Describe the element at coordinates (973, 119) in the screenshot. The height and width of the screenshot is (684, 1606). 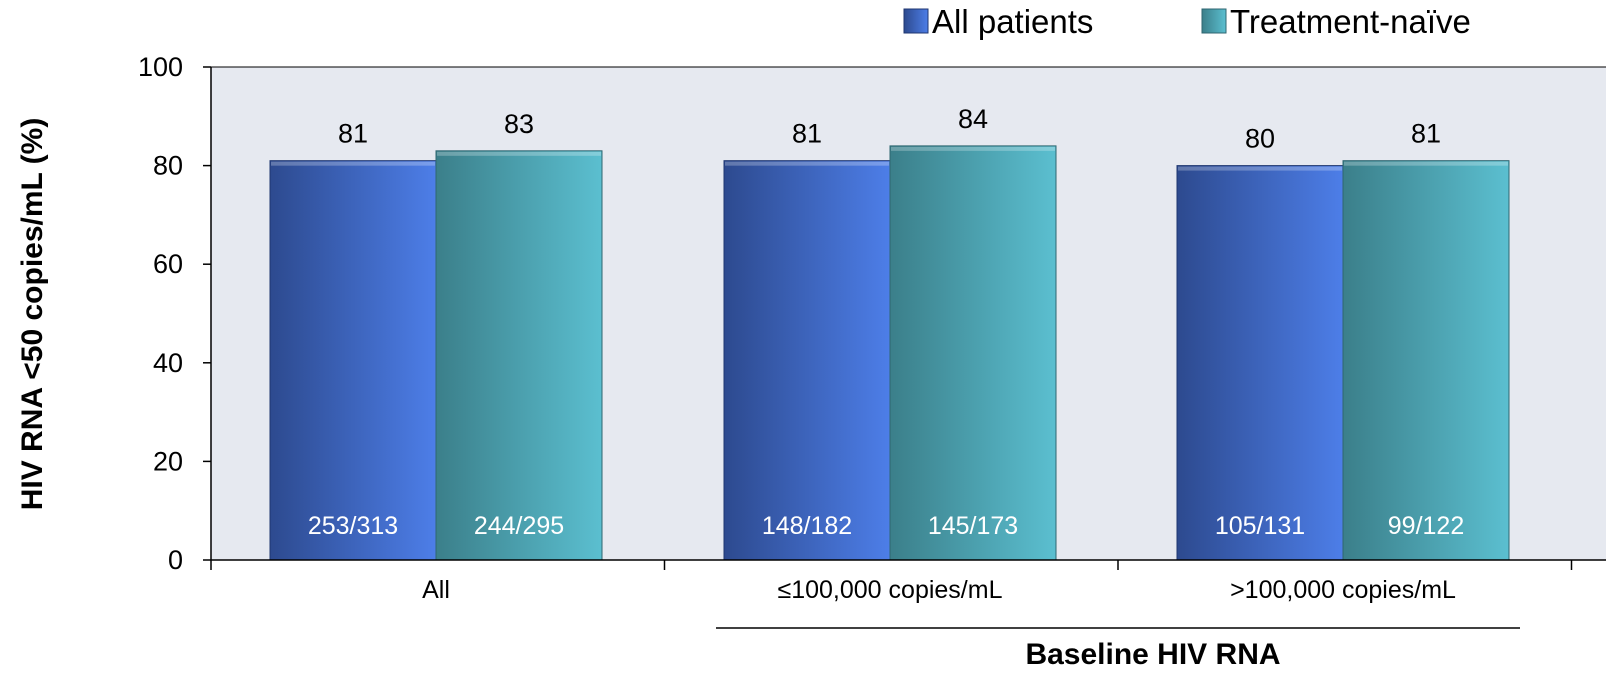
I see `value-label-s1-c1: 84` at that location.